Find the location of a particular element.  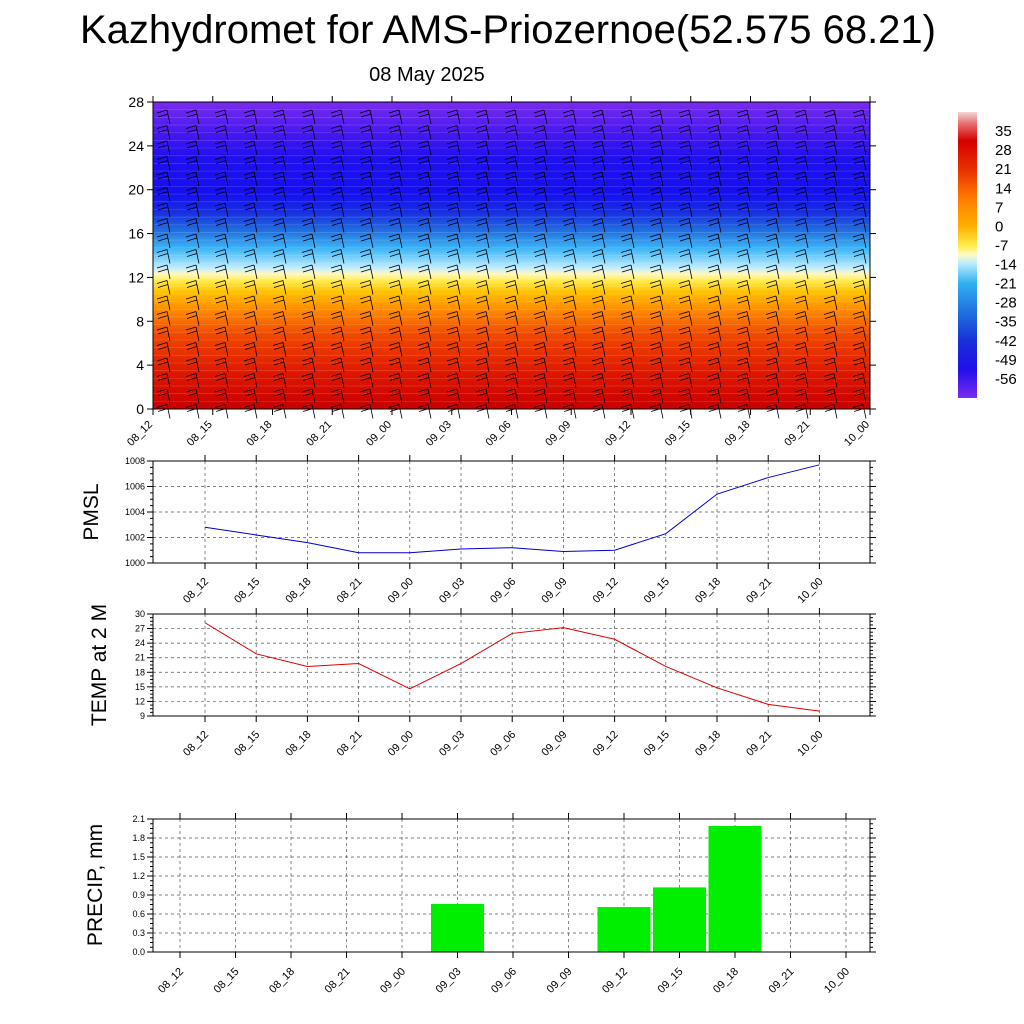

colorbar-label: -56 is located at coordinates (1006, 379).